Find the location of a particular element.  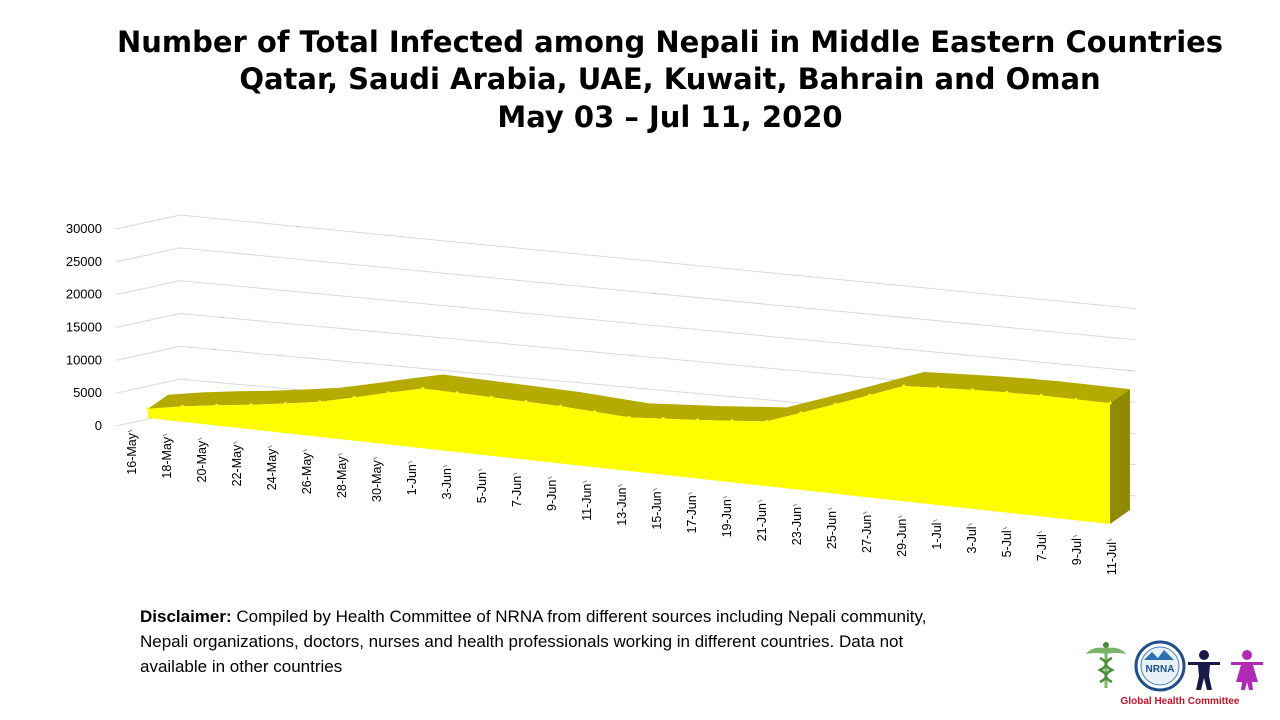

x-tick-label: 27-Jun is located at coordinates (867, 534).